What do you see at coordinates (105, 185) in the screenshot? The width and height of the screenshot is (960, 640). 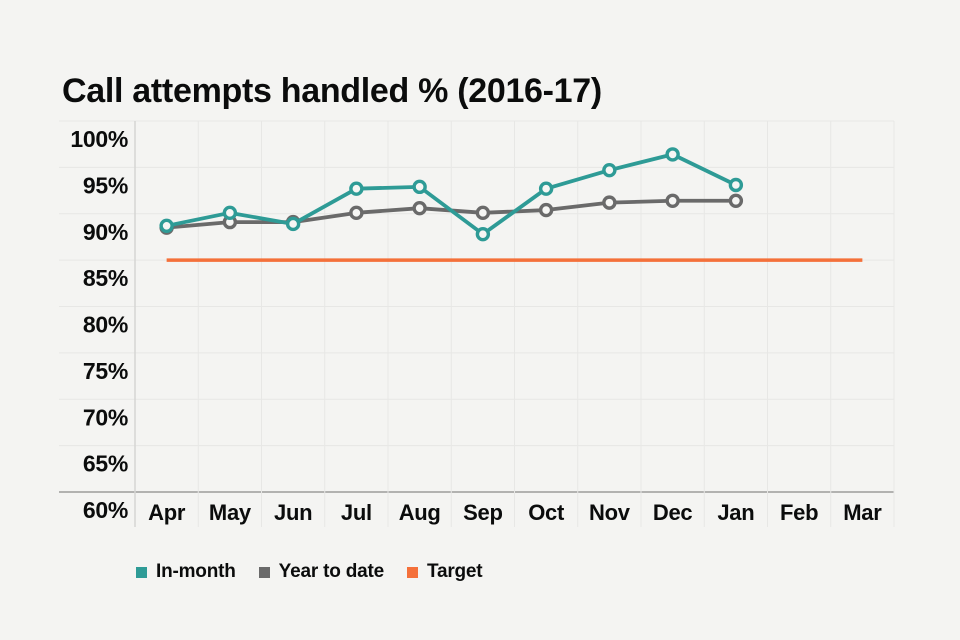 I see `y-tick-label: 95%` at bounding box center [105, 185].